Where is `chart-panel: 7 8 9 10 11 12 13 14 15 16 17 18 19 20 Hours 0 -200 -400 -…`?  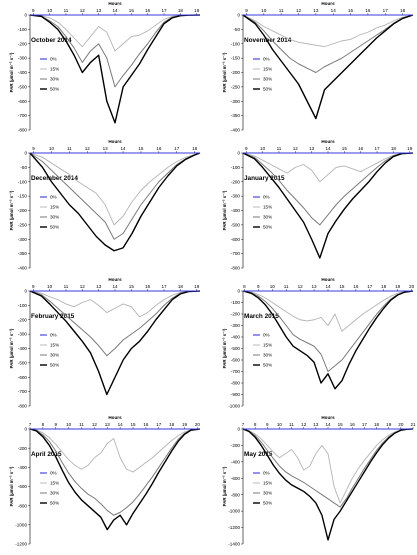
chart-panel: 7 8 9 10 11 12 13 14 15 16 17 18 19 20 Hours 0 -200 -400 -… is located at coordinates (102, 482).